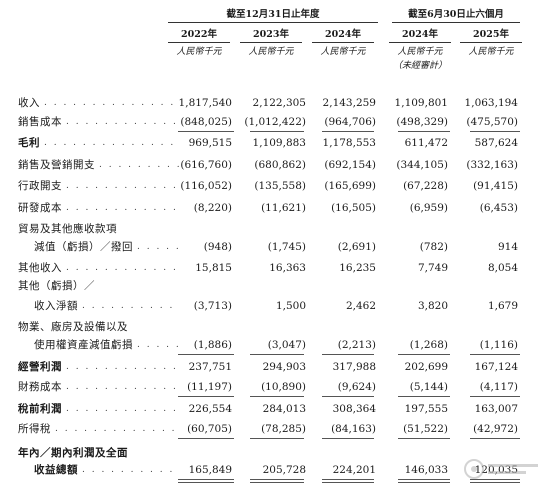 Image resolution: width=550 pixels, height=488 pixels. I want to click on cell-value: (42,972), so click(495, 429).